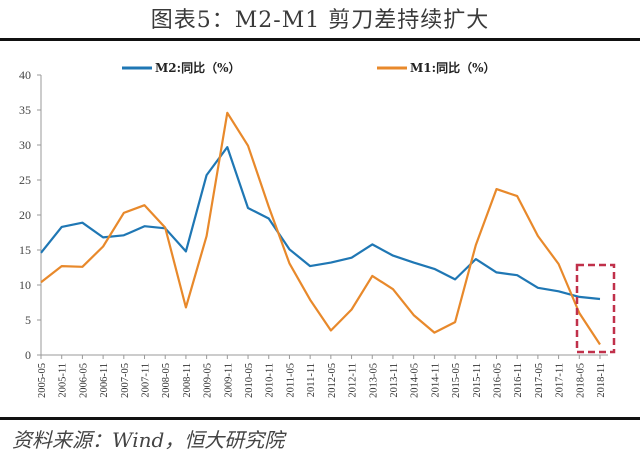 The image size is (640, 459). I want to click on y-tick-label: 5, so click(28, 320).